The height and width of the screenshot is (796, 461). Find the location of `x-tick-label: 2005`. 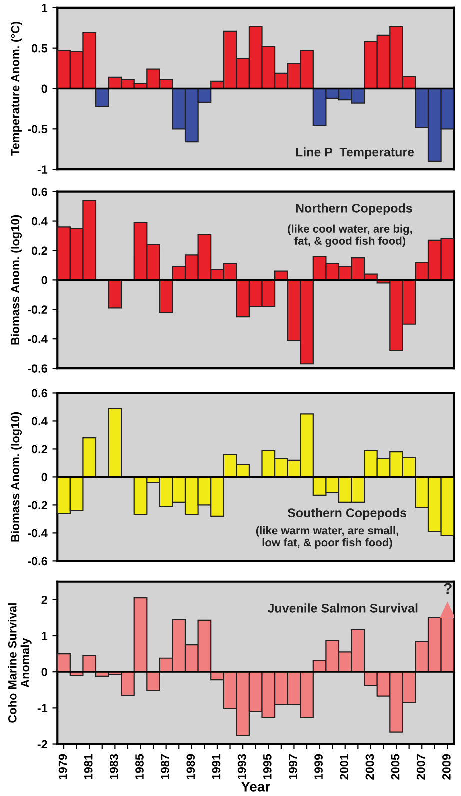

x-tick-label: 2005 is located at coordinates (395, 767).